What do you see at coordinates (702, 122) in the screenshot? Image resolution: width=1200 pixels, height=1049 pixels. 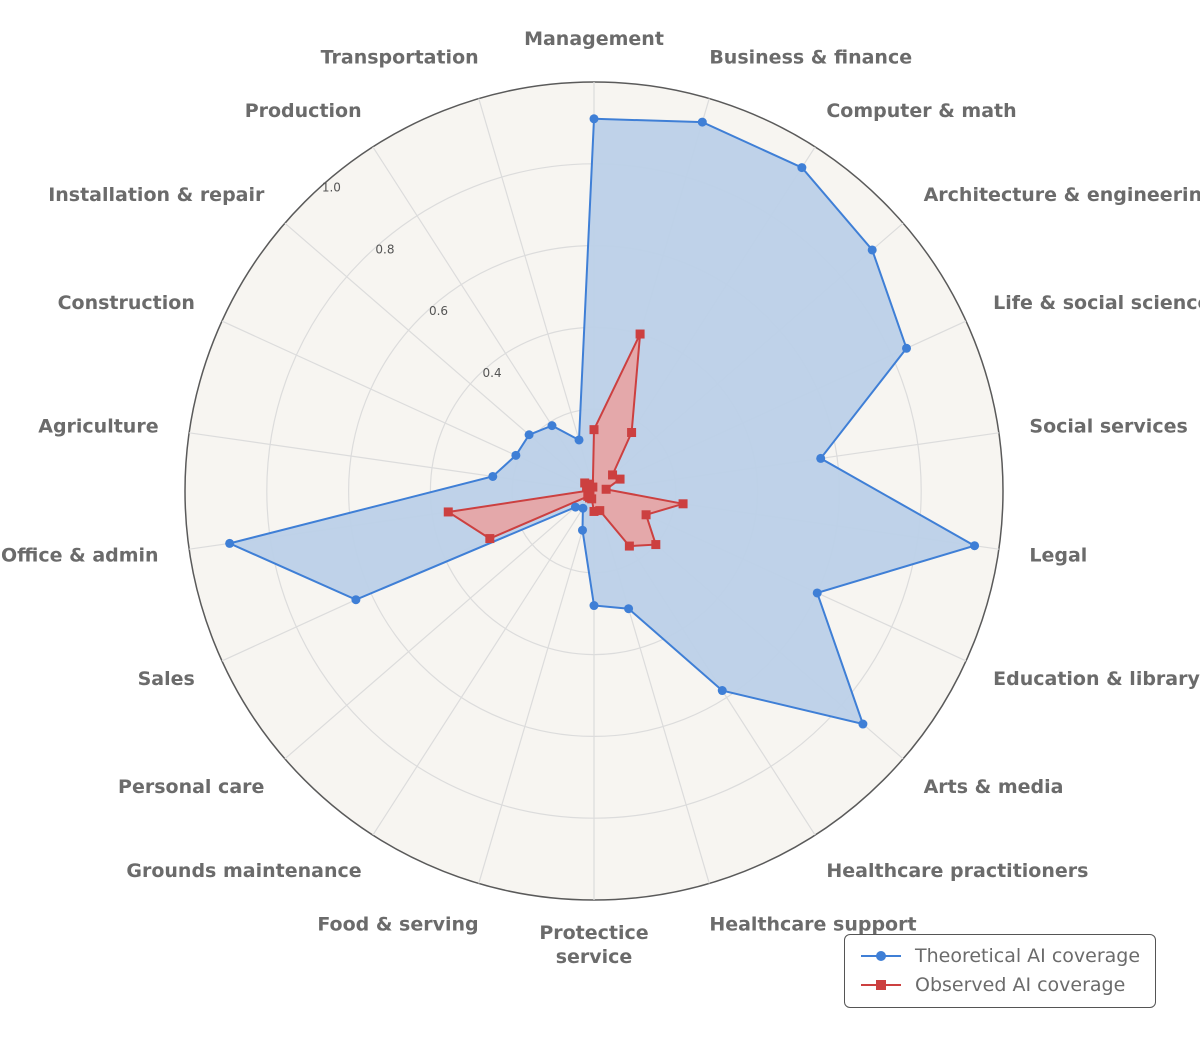 I see `point-theoretical-ai-coverage-business-and-finance` at bounding box center [702, 122].